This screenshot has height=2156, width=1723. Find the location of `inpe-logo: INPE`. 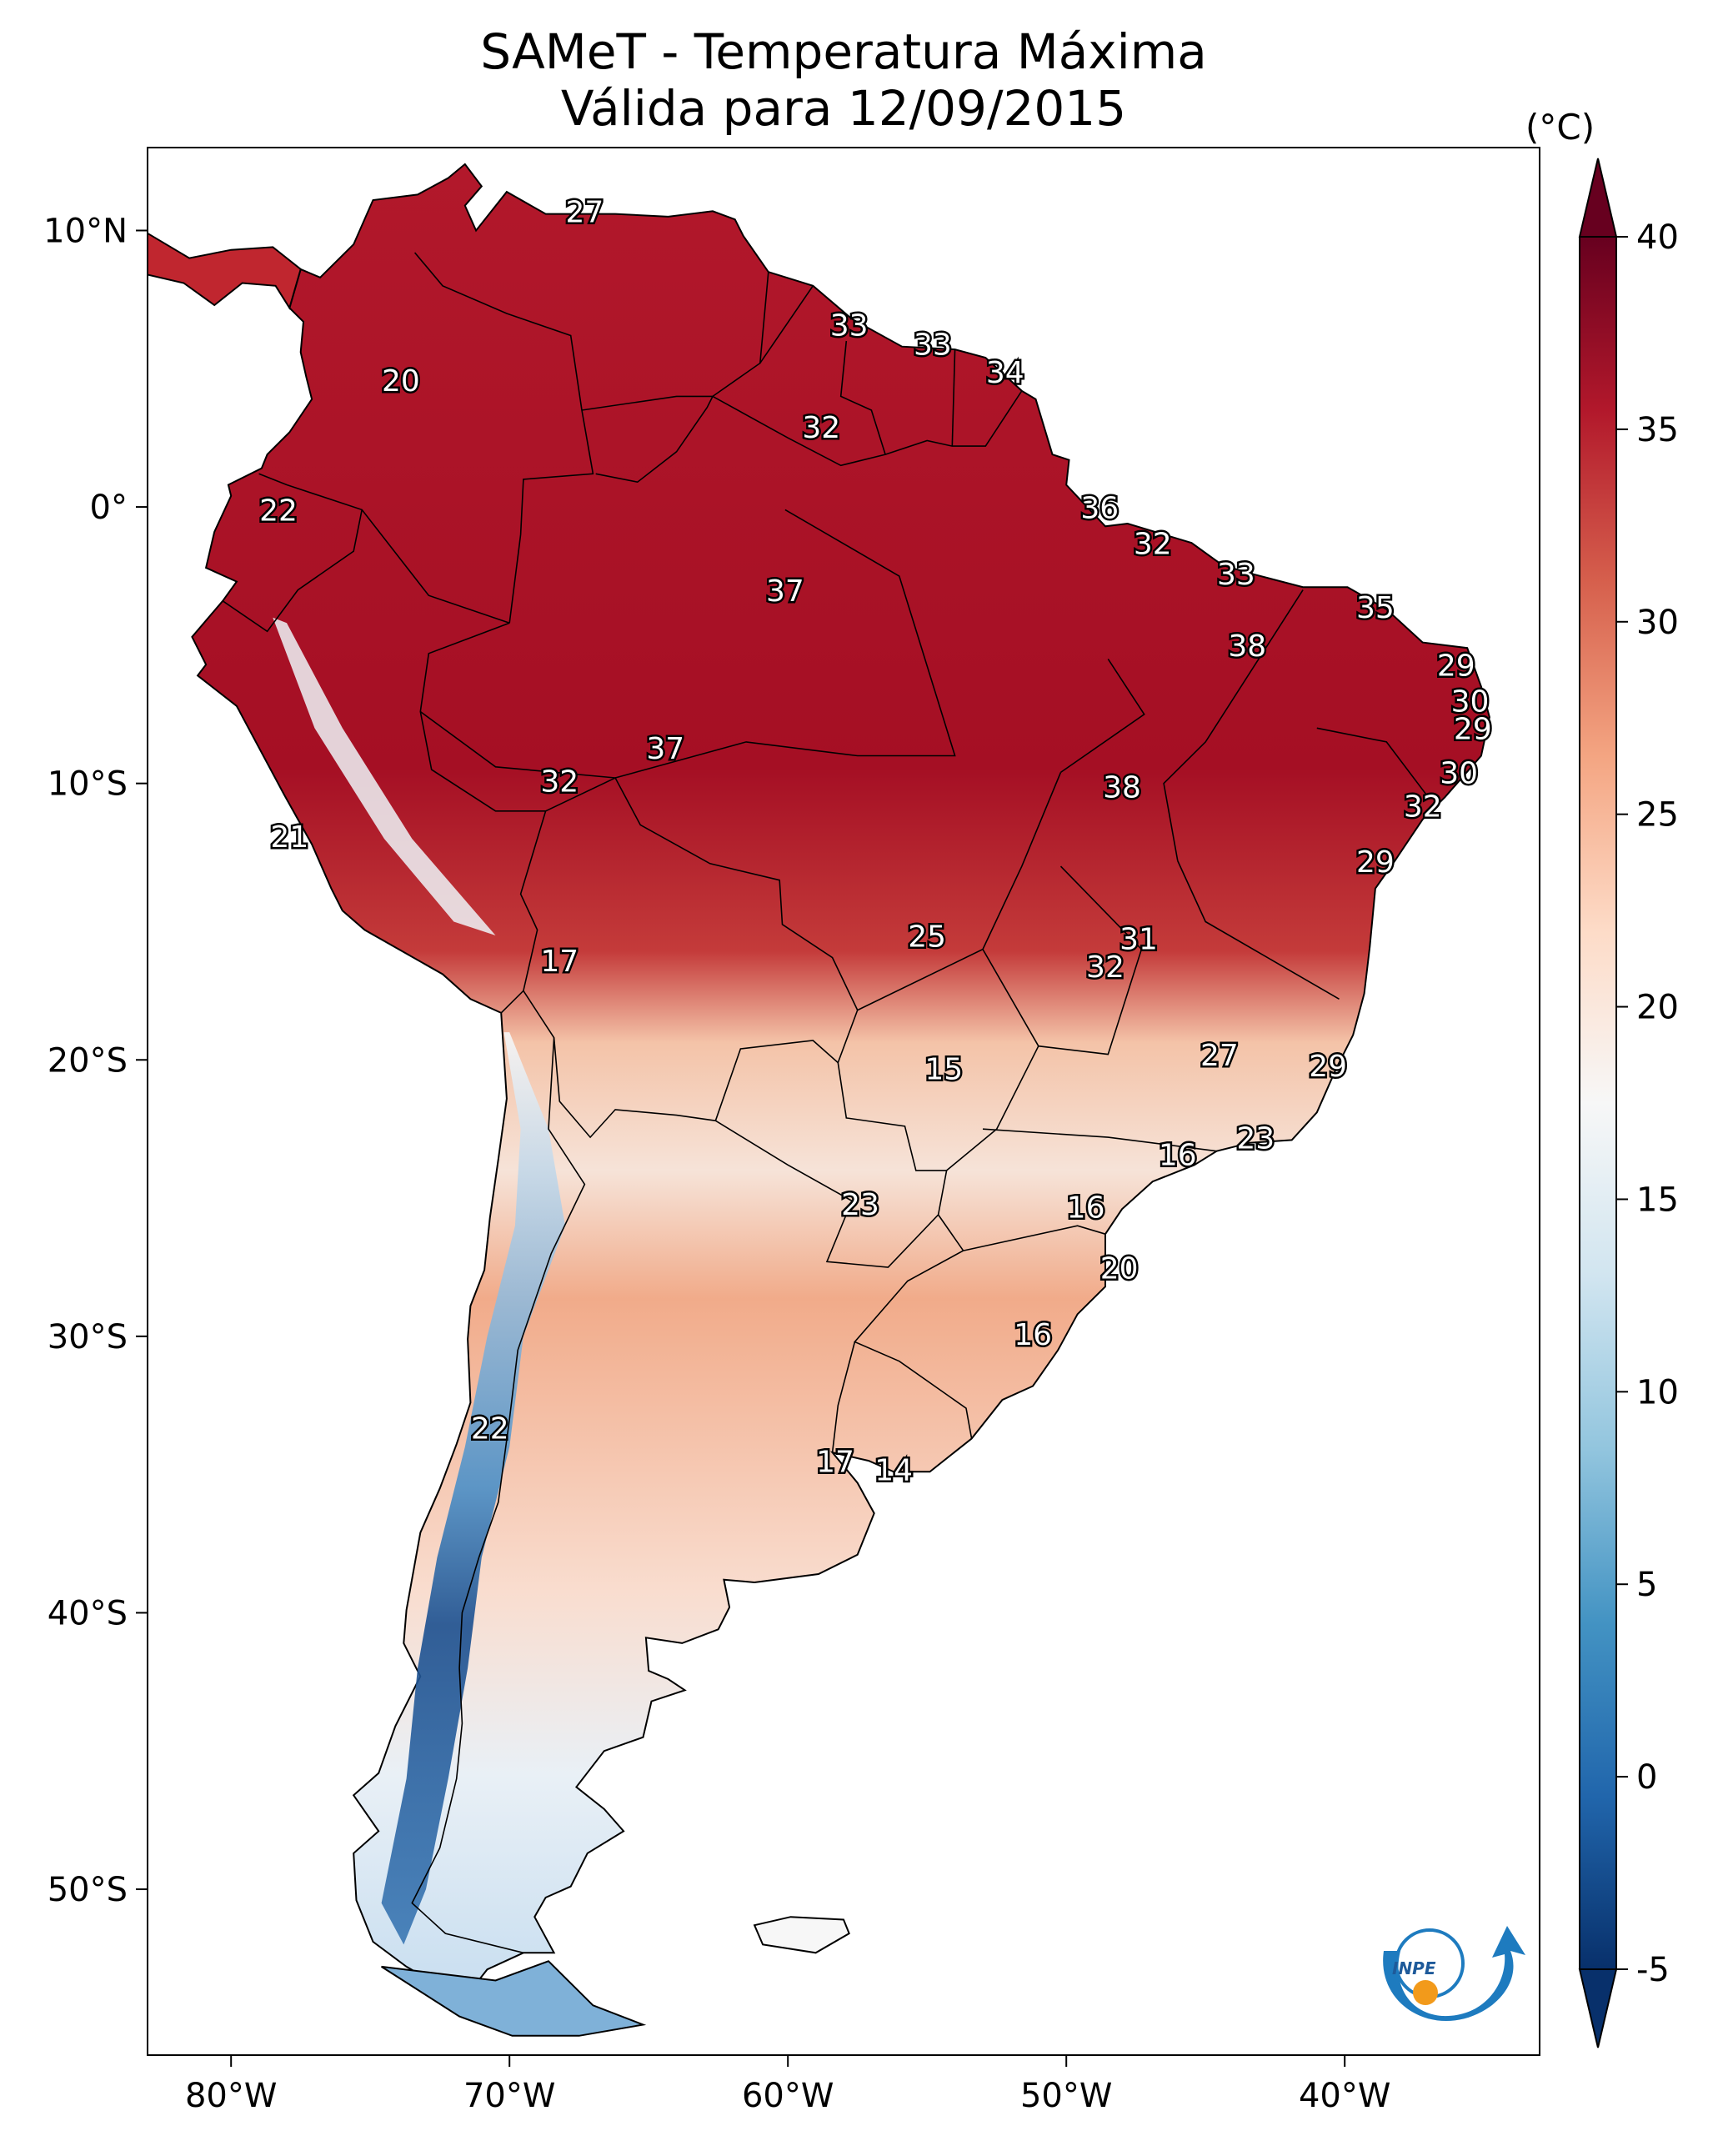

inpe-logo: INPE is located at coordinates (1454, 1974).